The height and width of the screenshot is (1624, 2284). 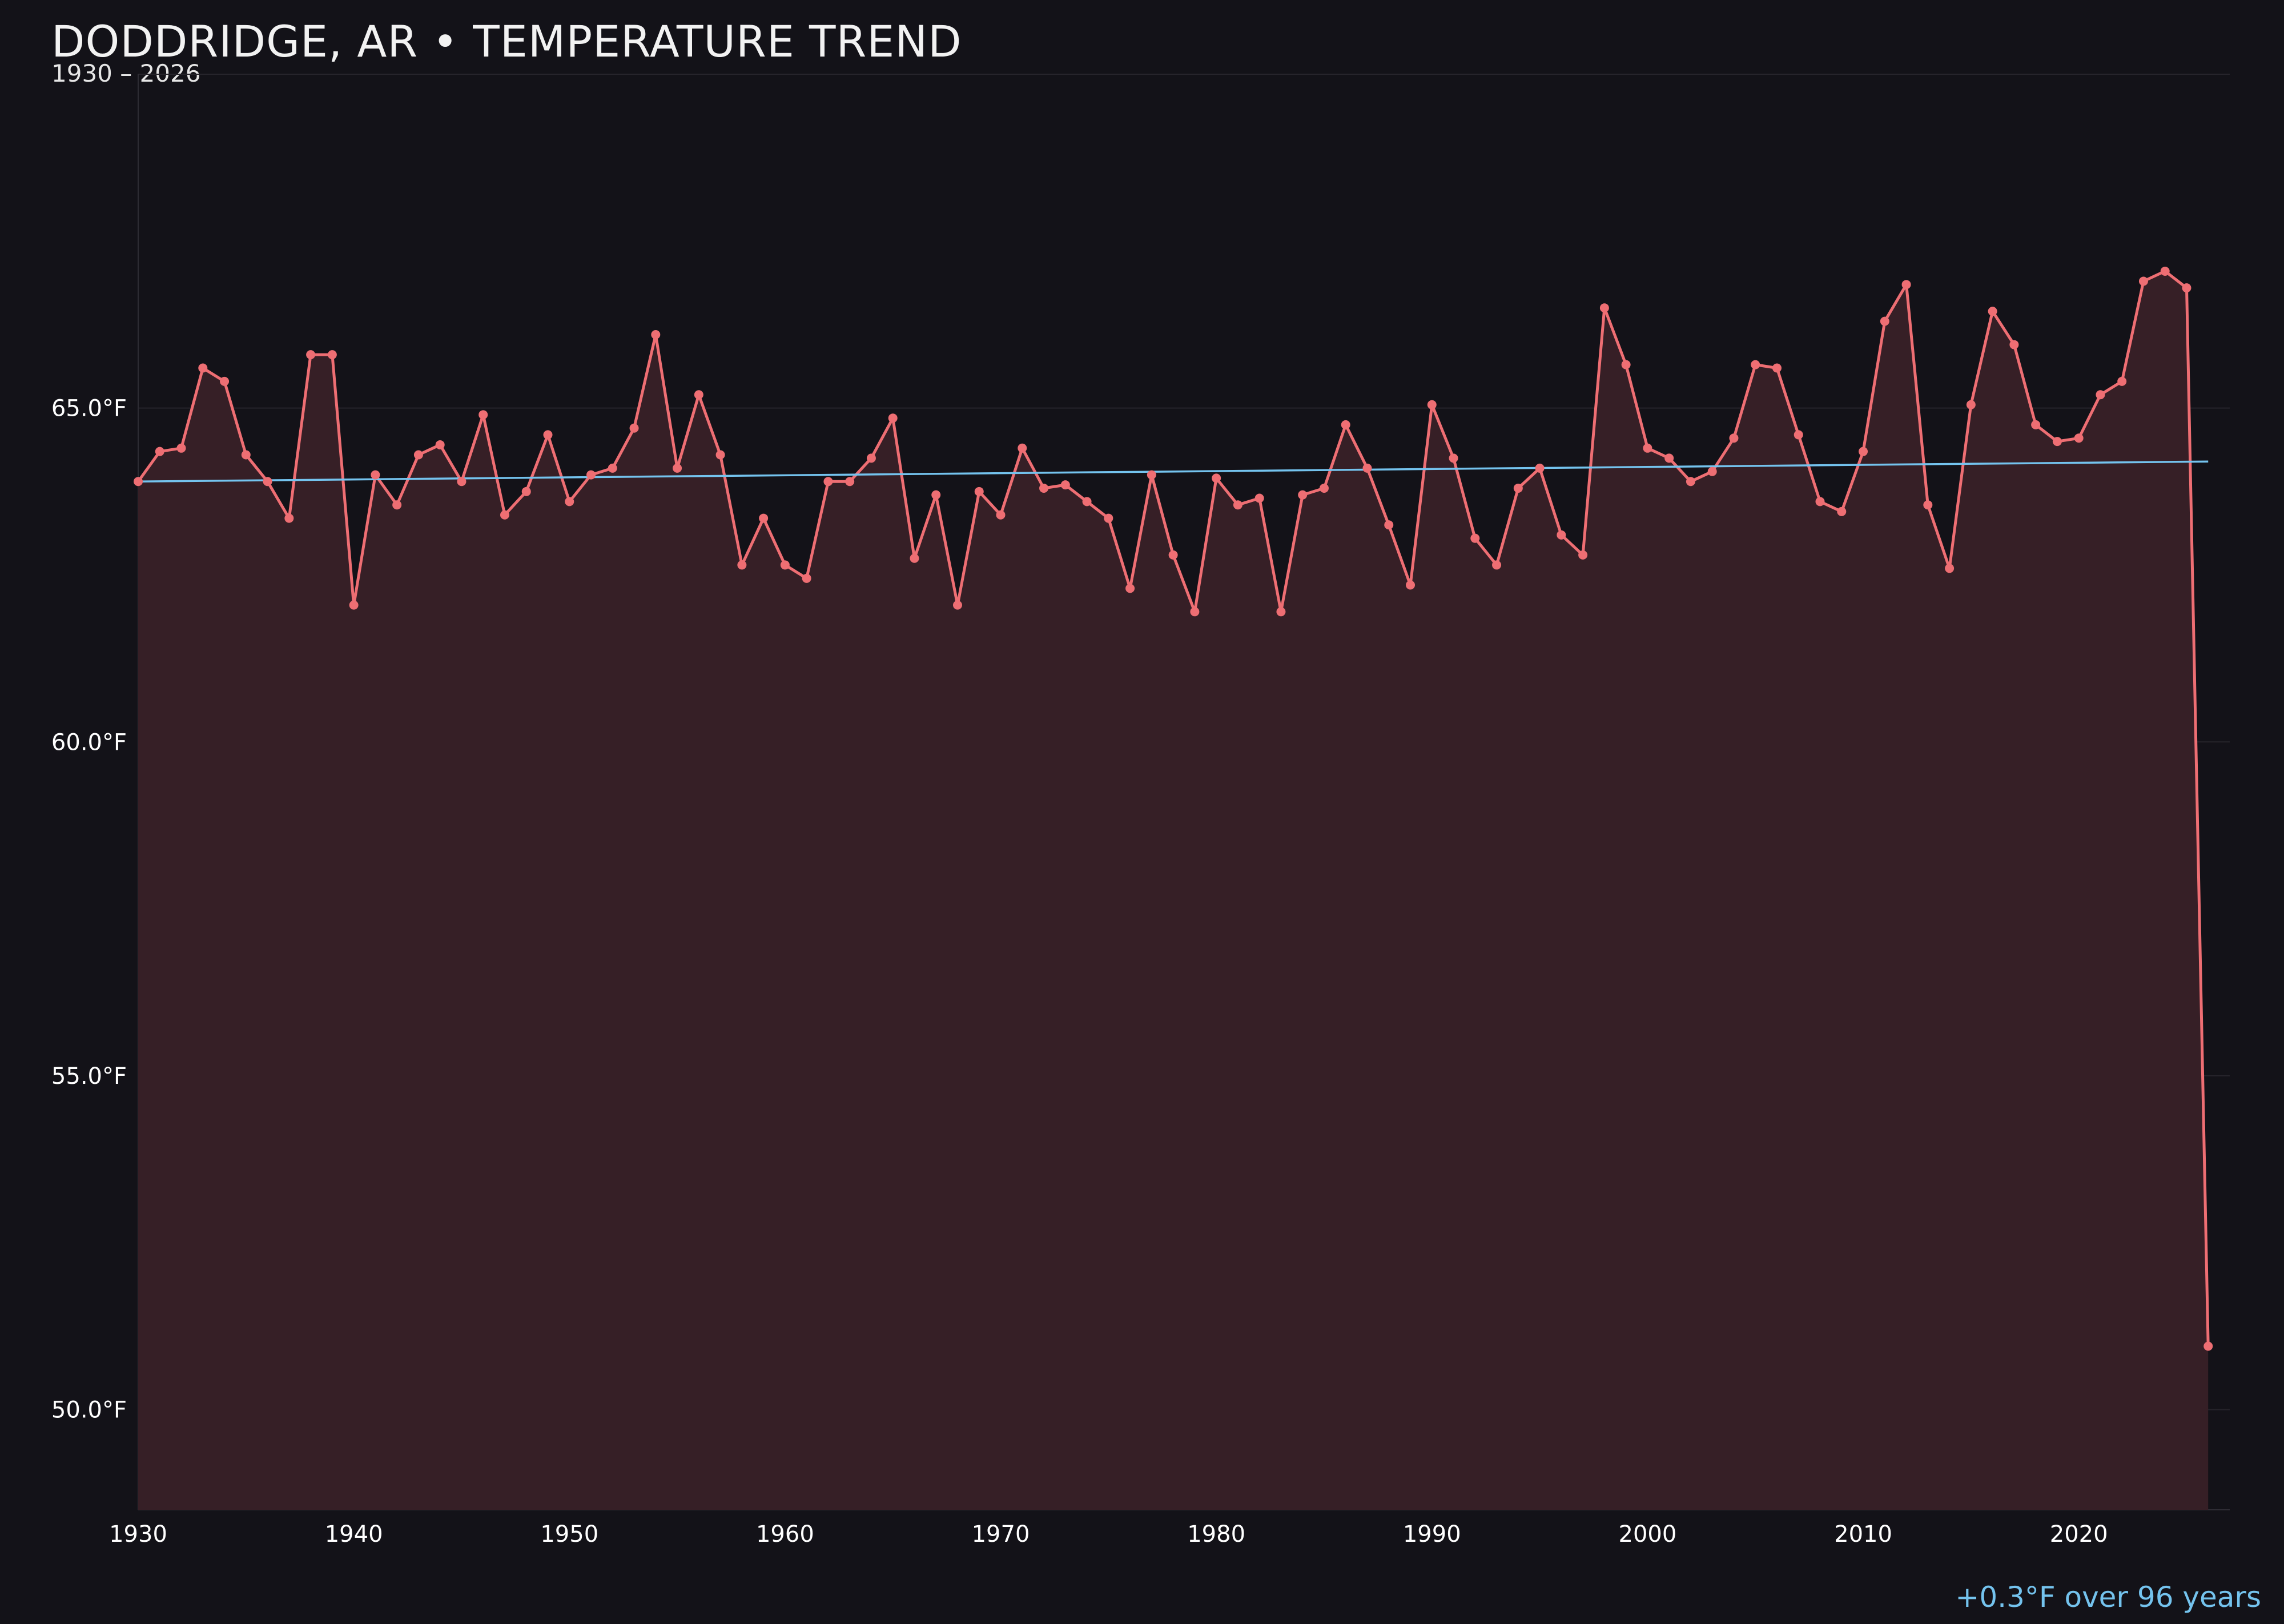 I want to click on data-point-2012, so click(x=1906, y=285).